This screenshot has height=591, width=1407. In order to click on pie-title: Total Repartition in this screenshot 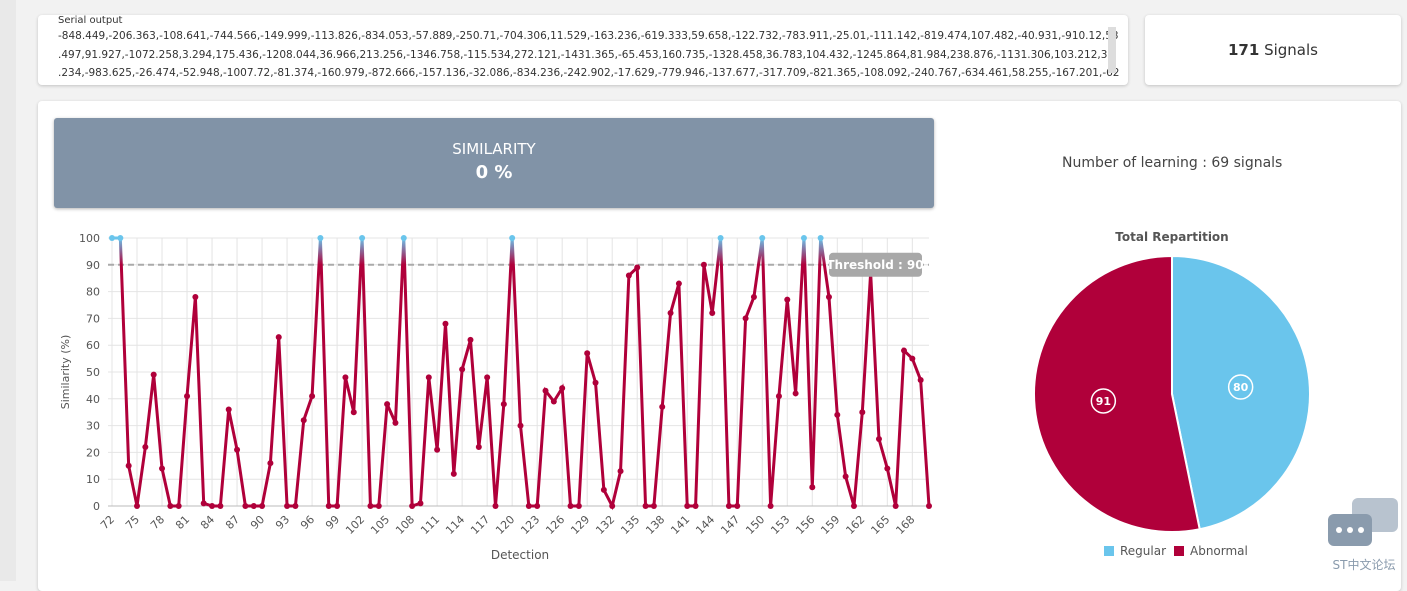, I will do `click(1171, 237)`.